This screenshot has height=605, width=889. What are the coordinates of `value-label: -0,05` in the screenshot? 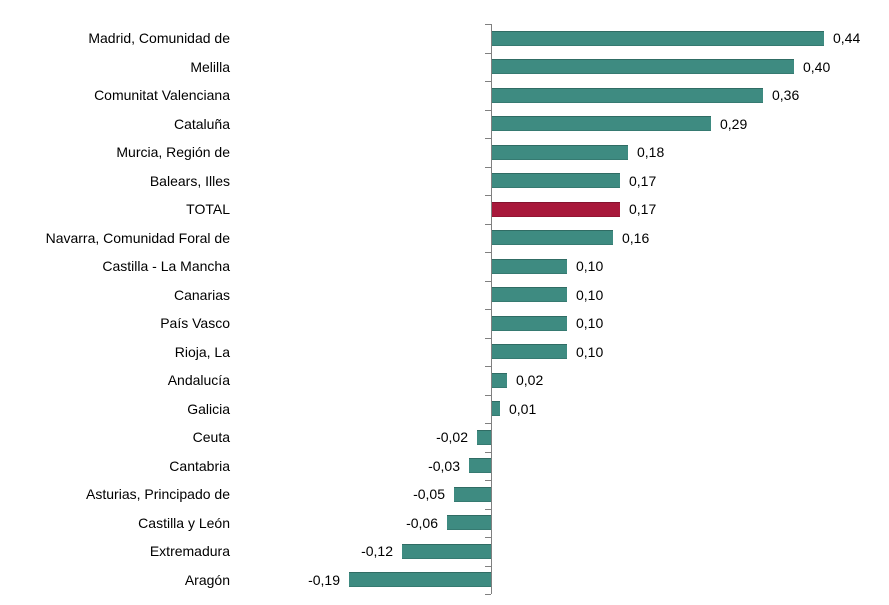 It's located at (429, 494).